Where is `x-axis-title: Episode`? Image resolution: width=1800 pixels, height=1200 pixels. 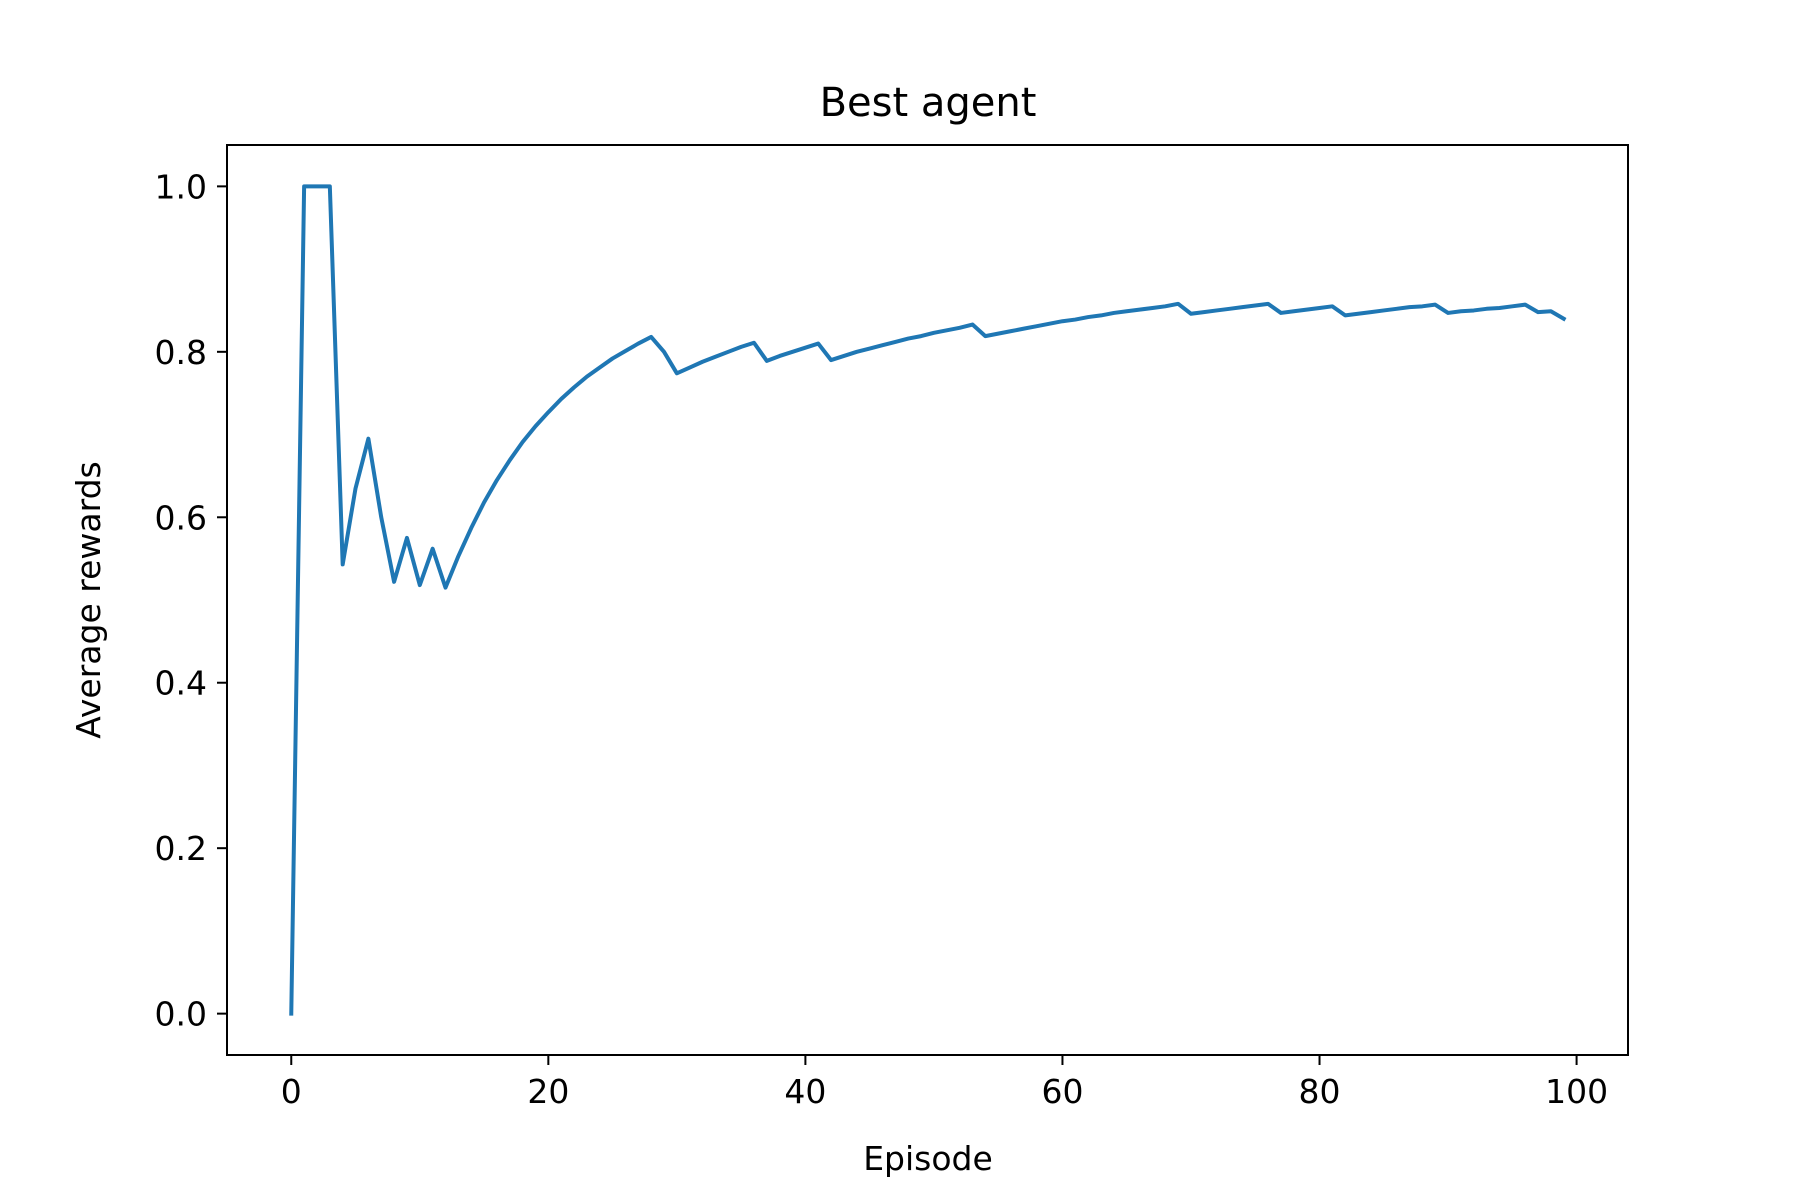
x-axis-title: Episode is located at coordinates (928, 1158).